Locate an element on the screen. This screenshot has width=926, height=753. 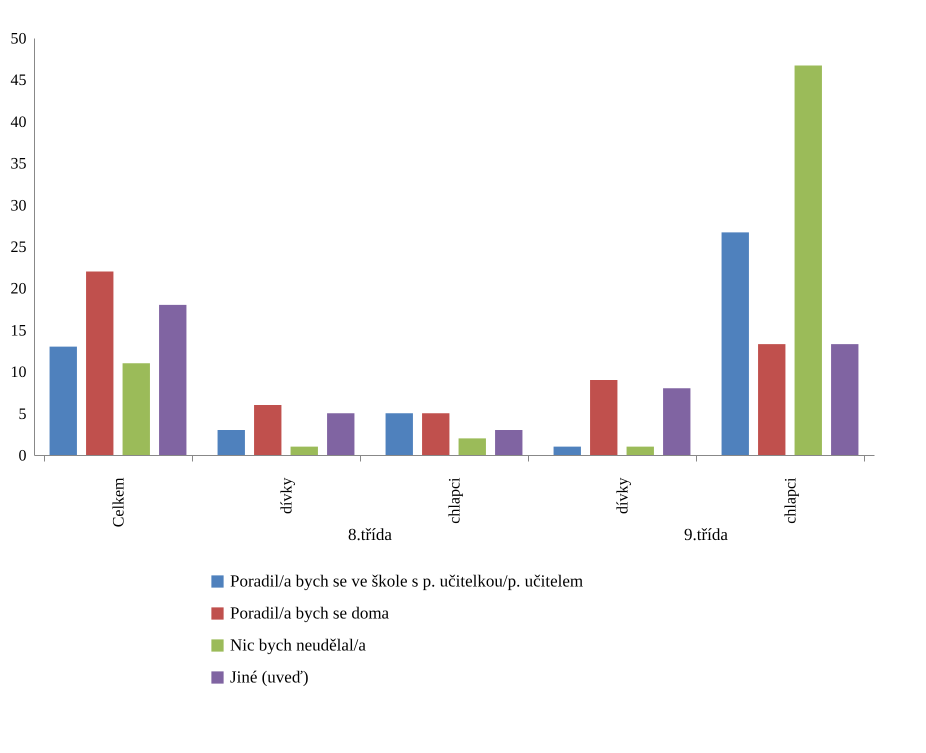
y-tick-label: 0 is located at coordinates (22, 456).